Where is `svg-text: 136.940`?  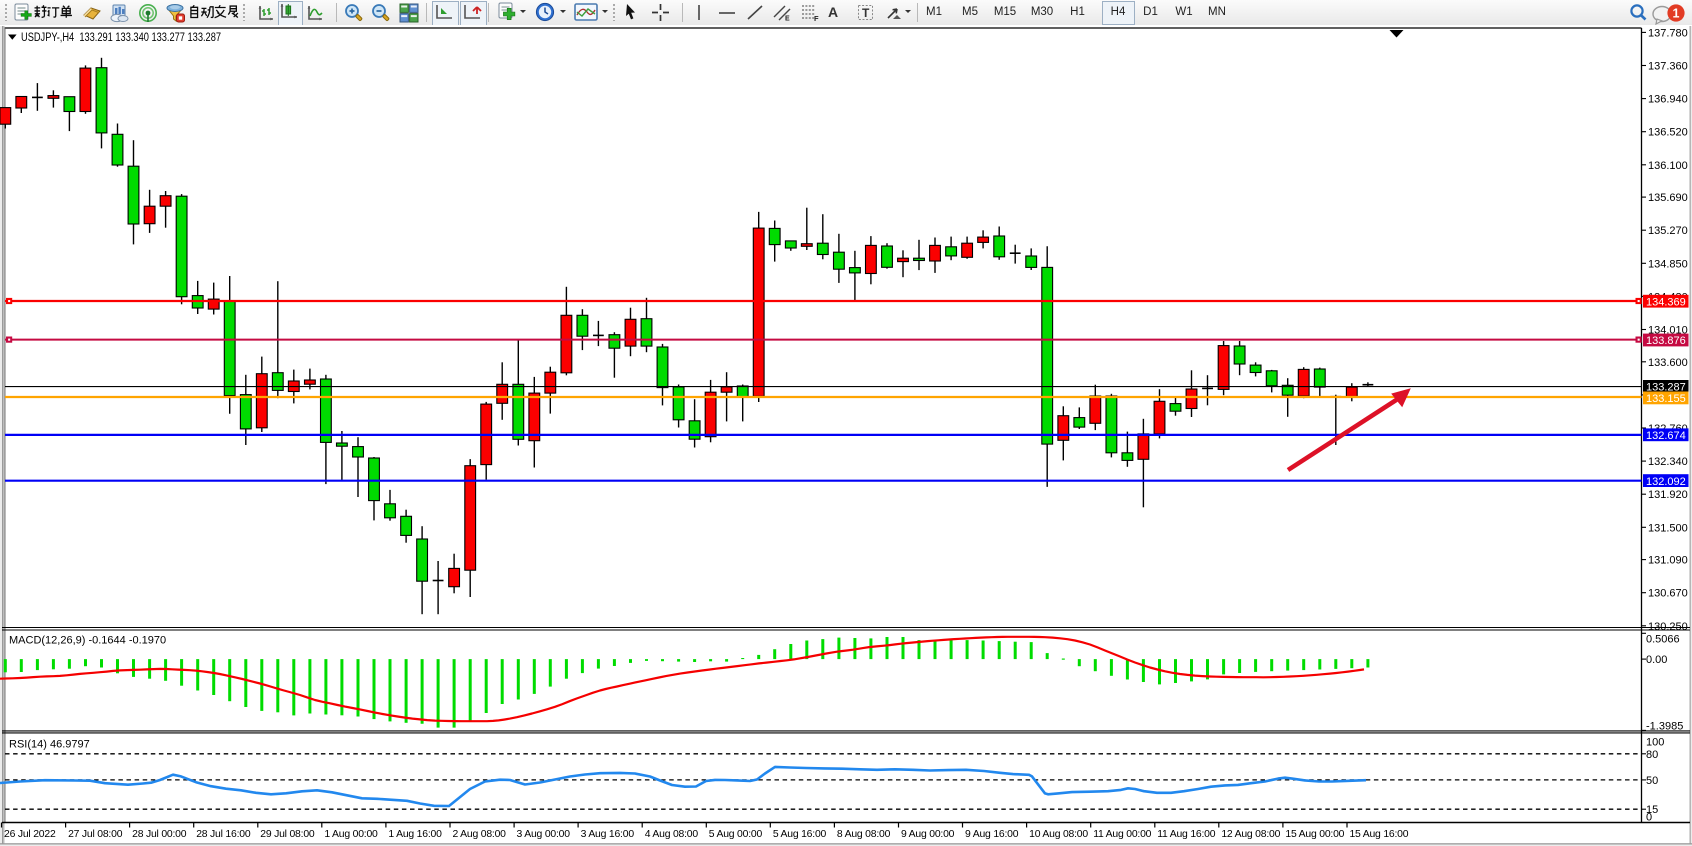
svg-text: 136.940 is located at coordinates (1668, 100).